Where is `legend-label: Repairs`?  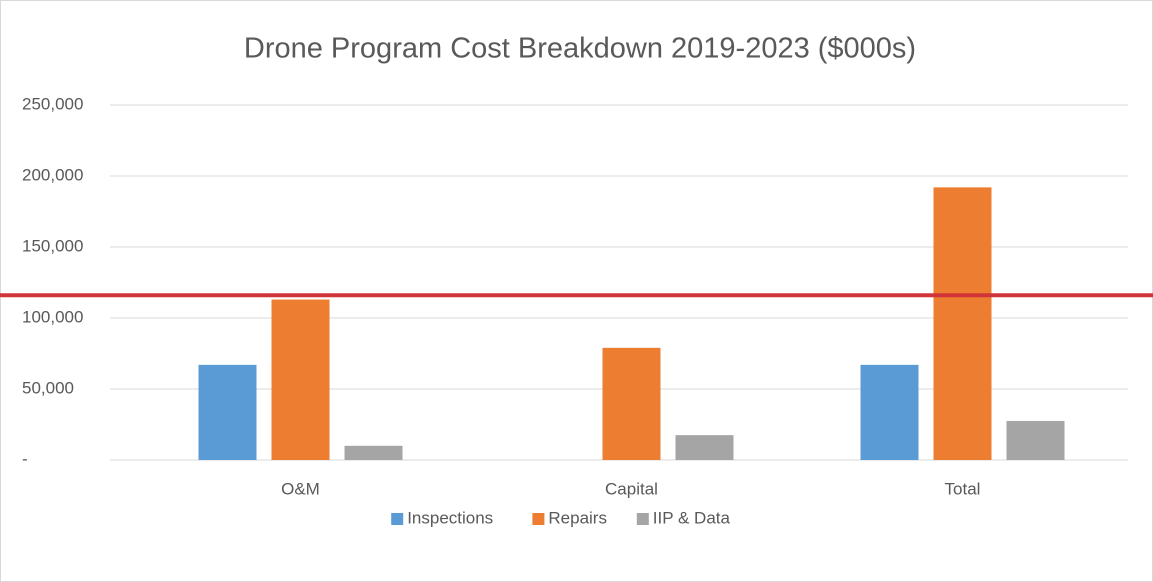 legend-label: Repairs is located at coordinates (577, 517).